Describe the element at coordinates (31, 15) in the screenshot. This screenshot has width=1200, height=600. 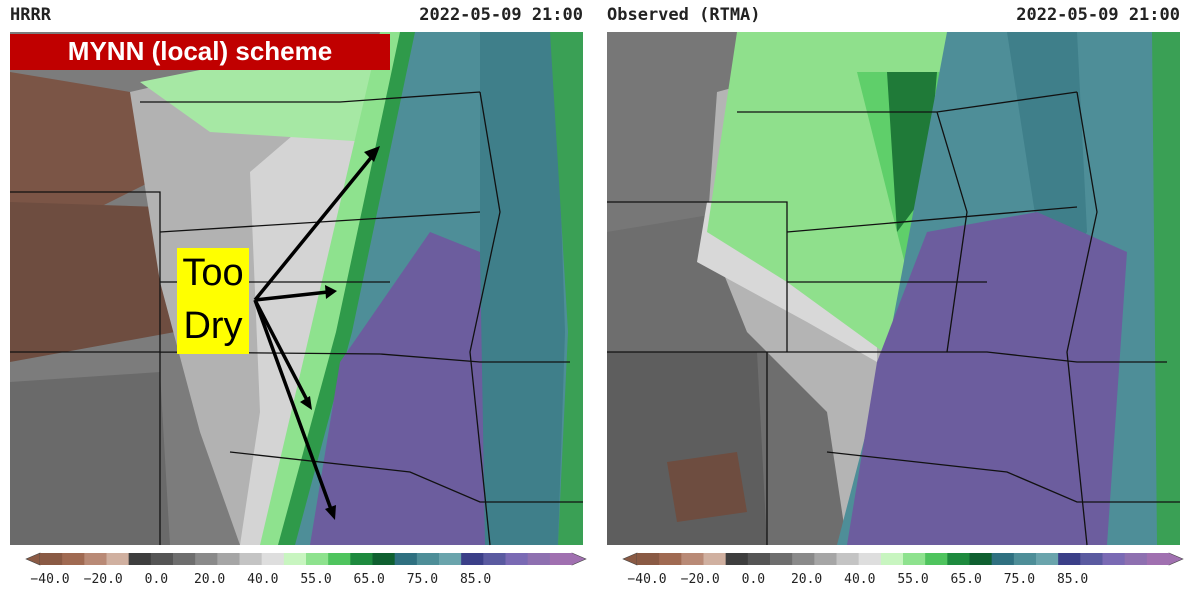
I see `model-label: HRRR` at that location.